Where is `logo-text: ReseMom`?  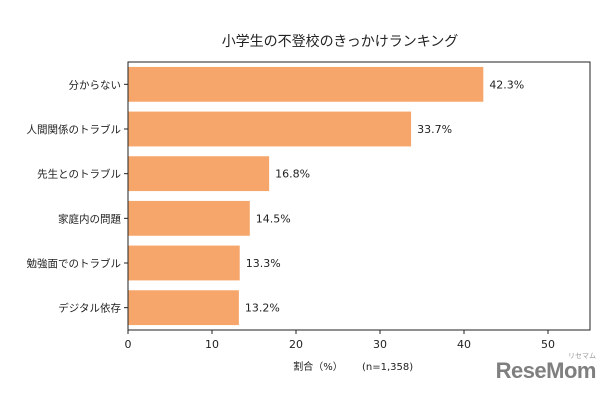
logo-text: ReseMom is located at coordinates (546, 370).